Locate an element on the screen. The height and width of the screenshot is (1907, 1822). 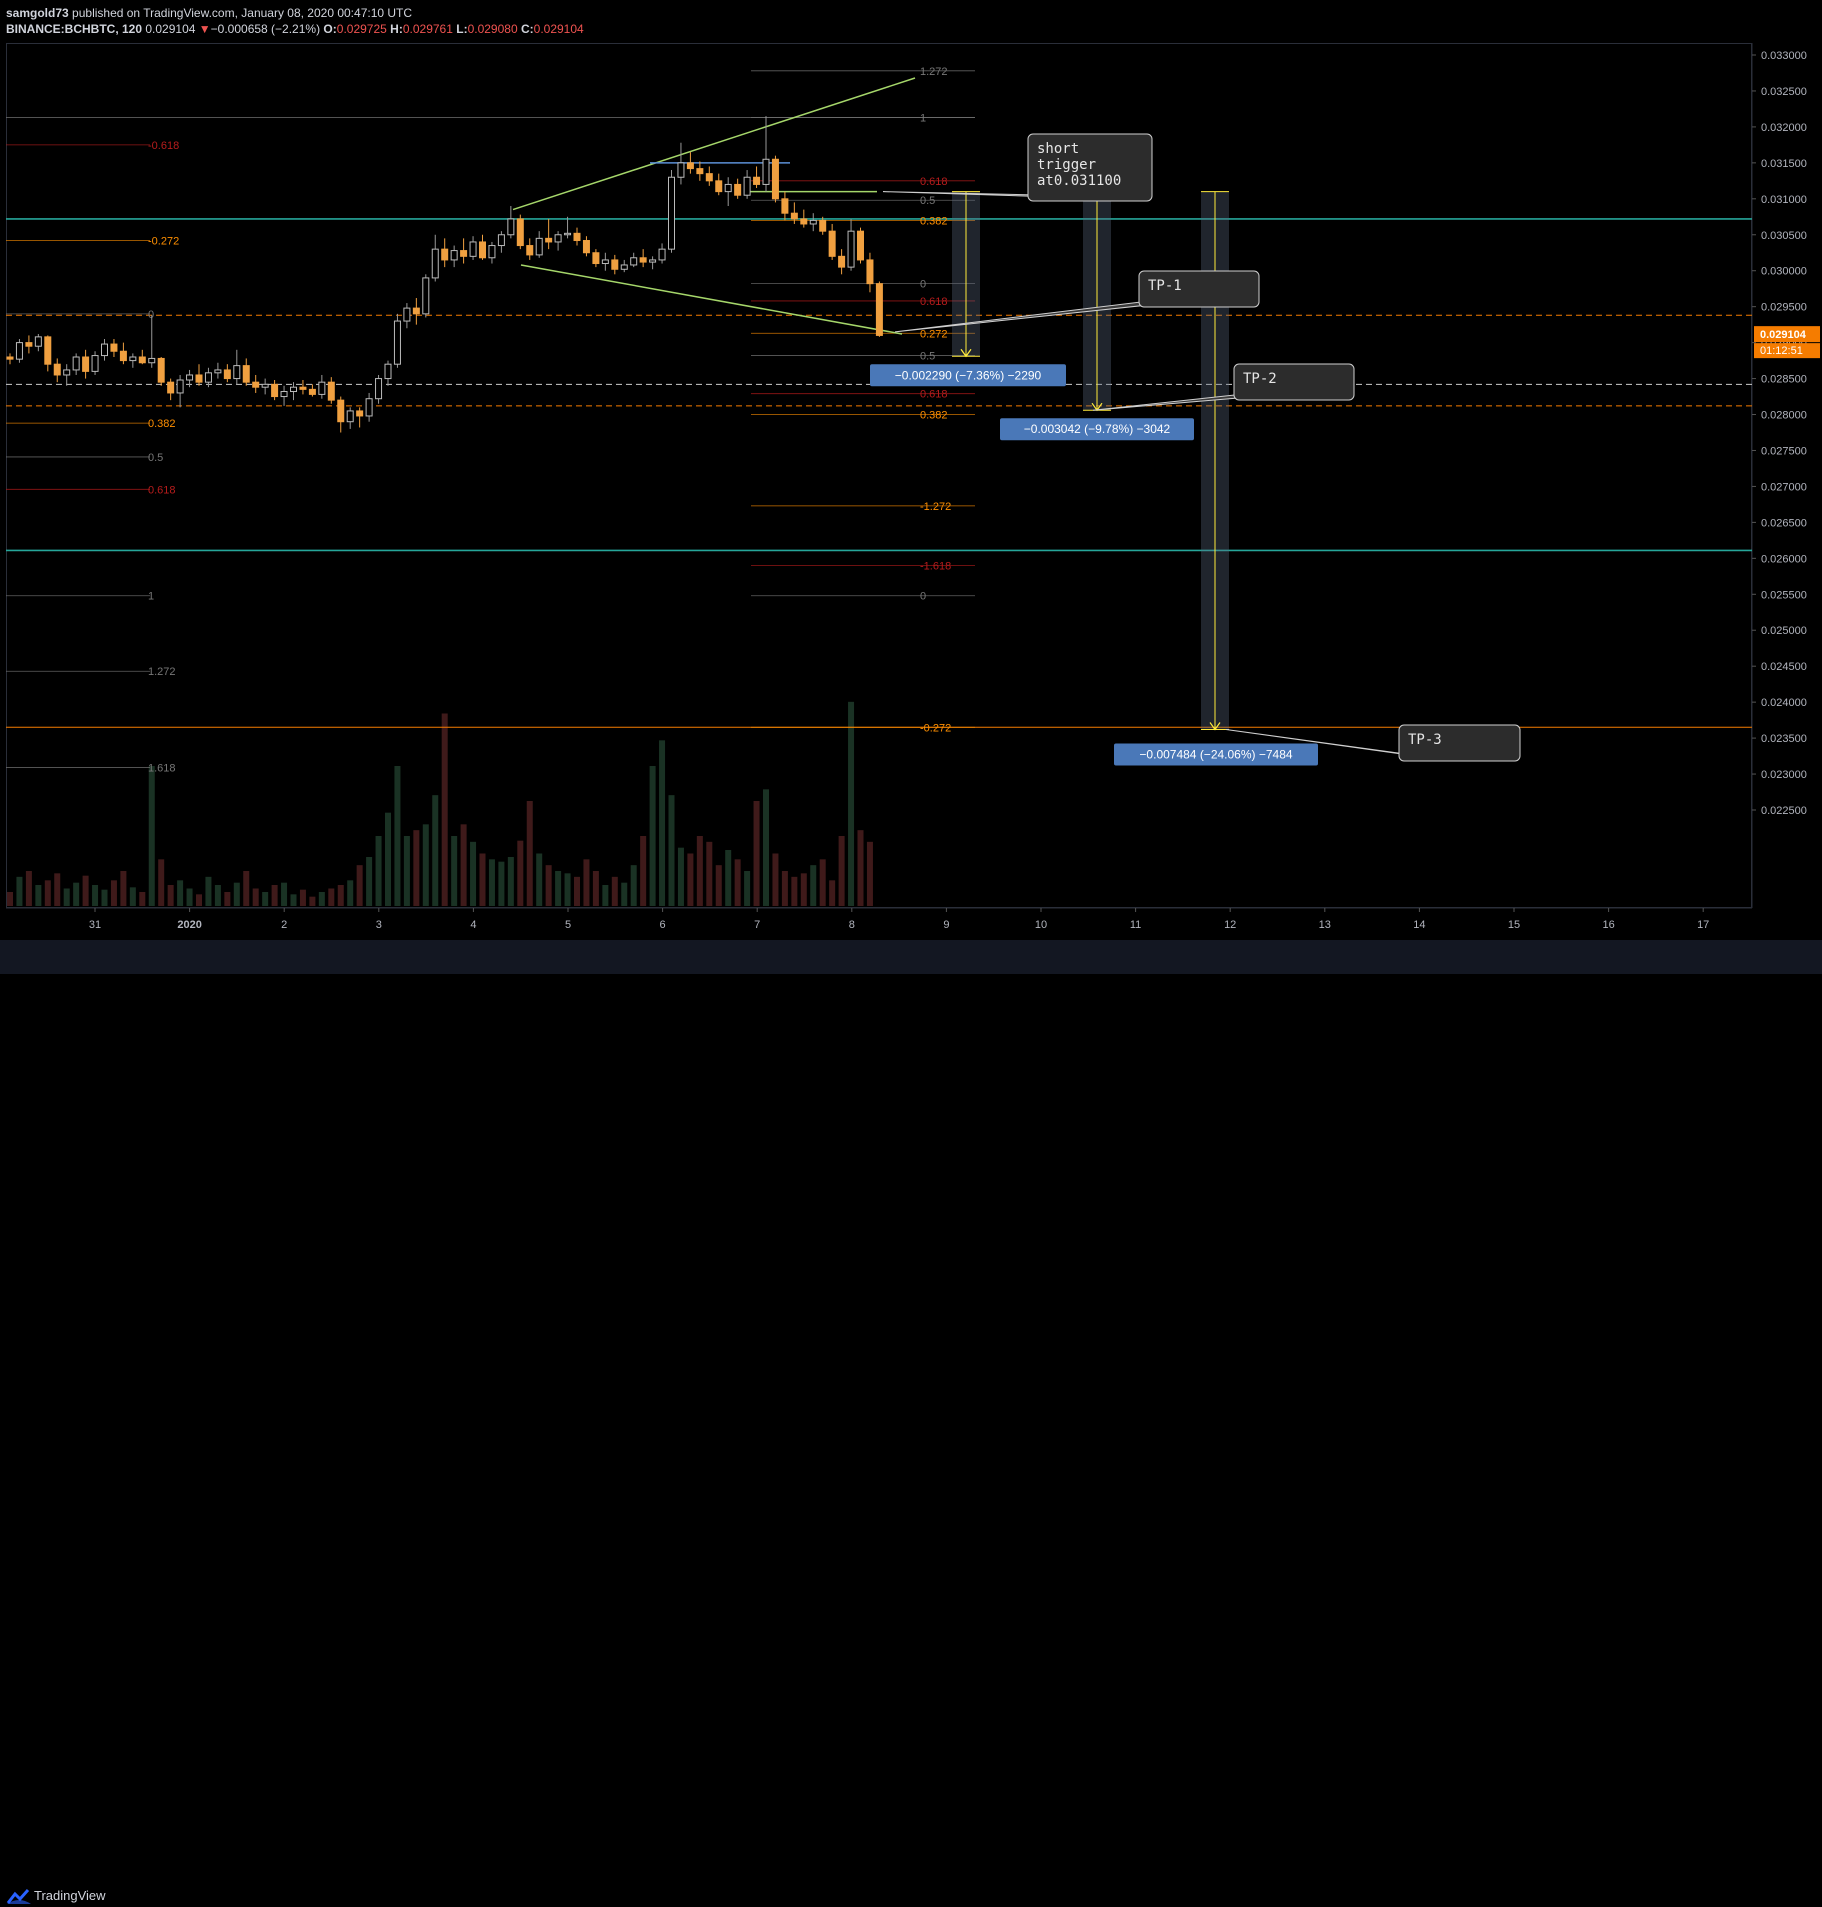
tradingview-logo-icon is located at coordinates (19, 1897).